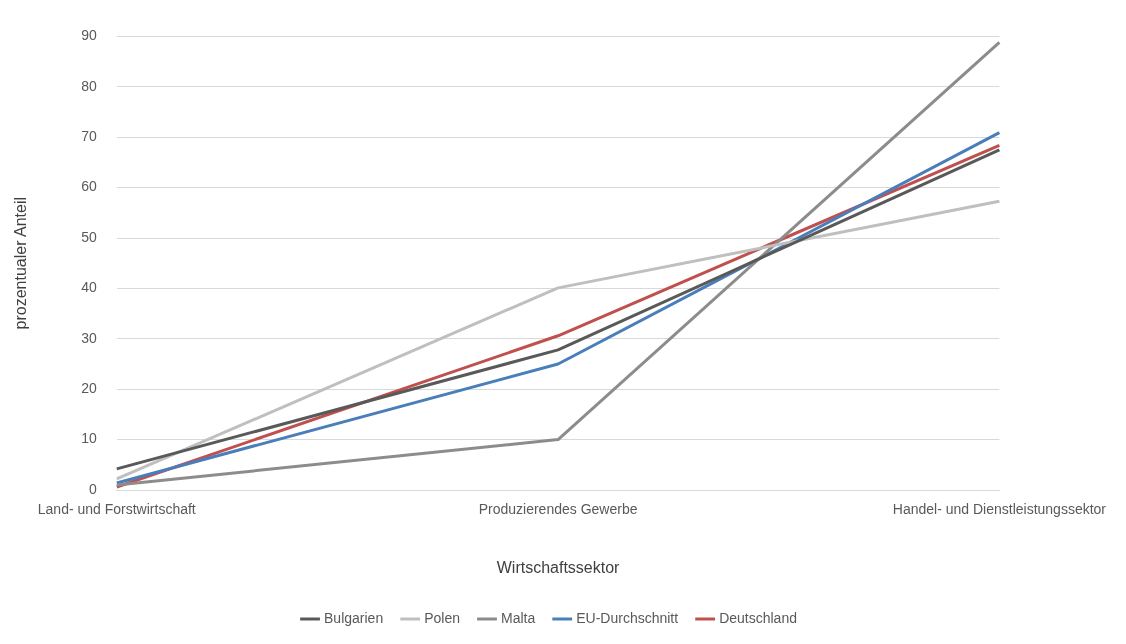  Describe the element at coordinates (89, 186) in the screenshot. I see `y-tick-label: 60` at that location.